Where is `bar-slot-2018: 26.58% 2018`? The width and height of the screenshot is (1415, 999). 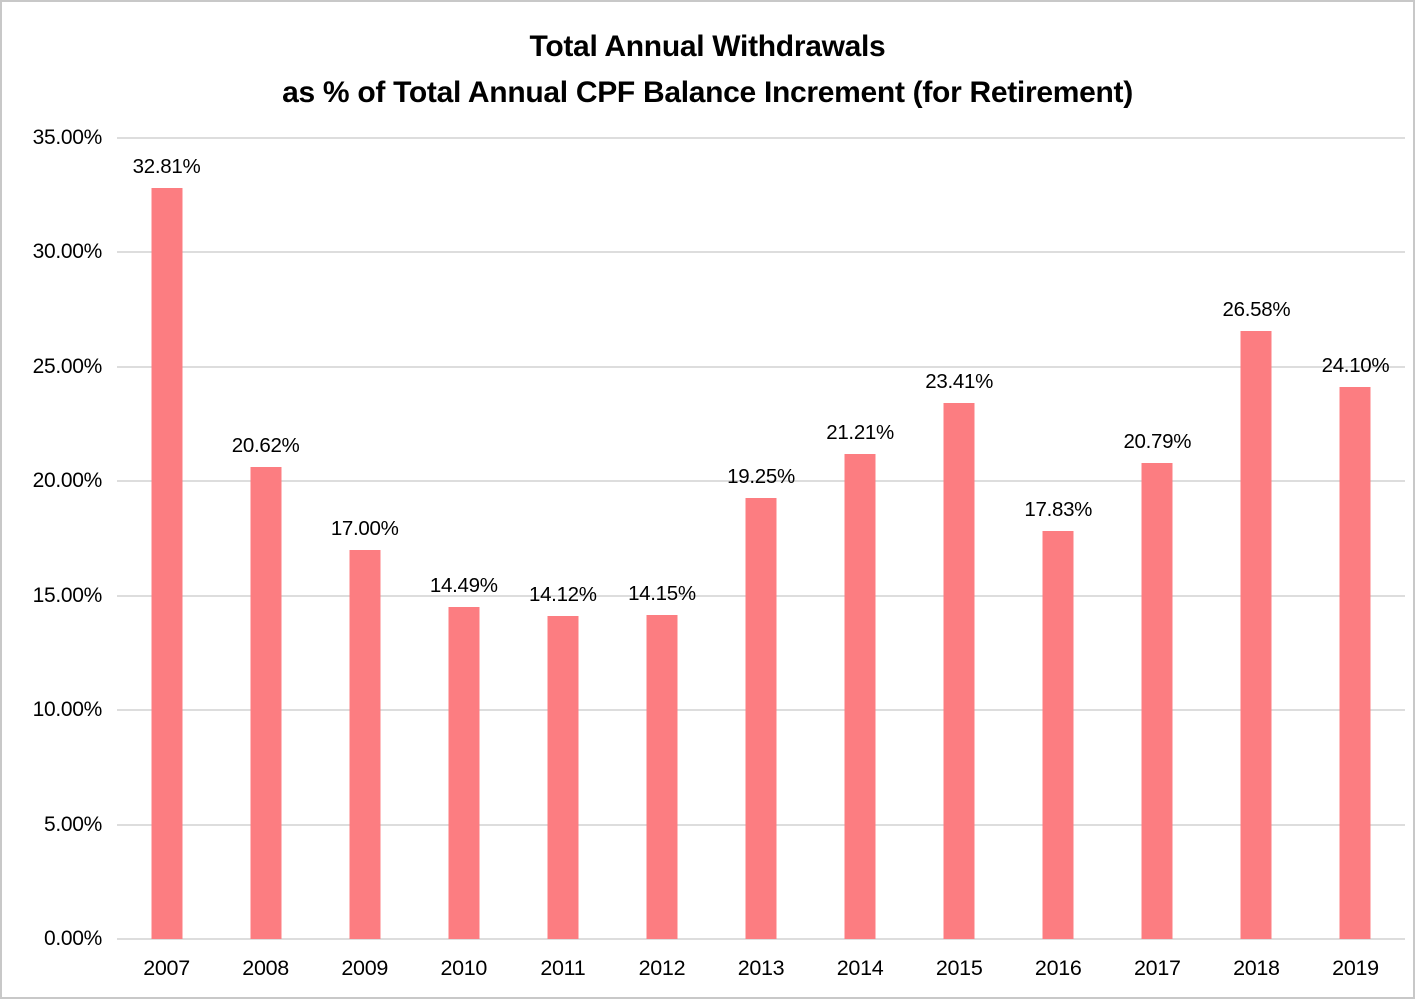
bar-slot-2018: 26.58% 2018 is located at coordinates (1256, 559).